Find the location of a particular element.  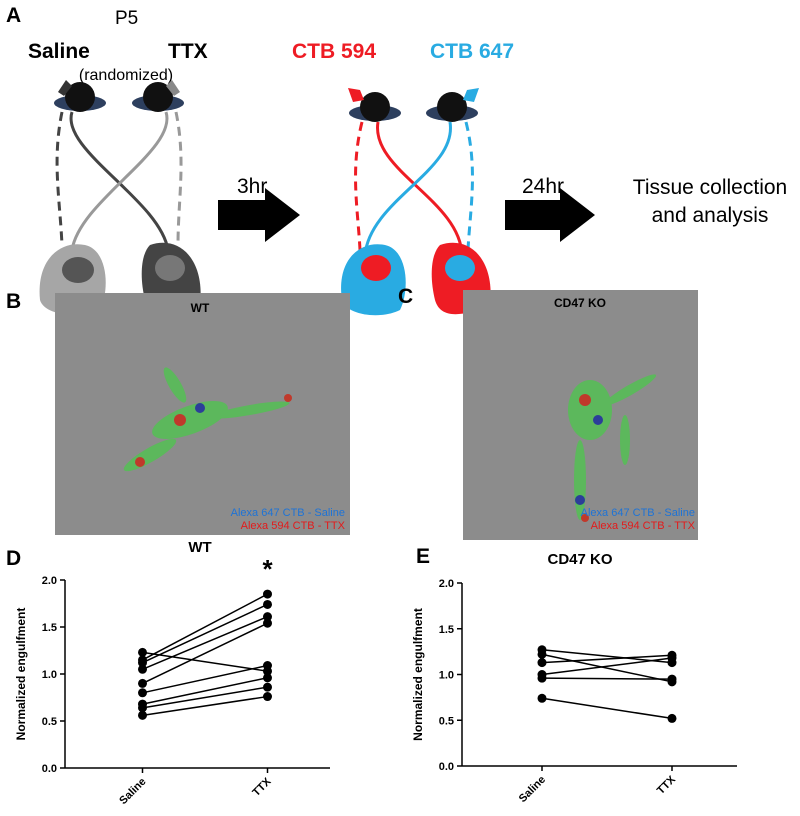

panel-label: C is located at coordinates (405, 296).